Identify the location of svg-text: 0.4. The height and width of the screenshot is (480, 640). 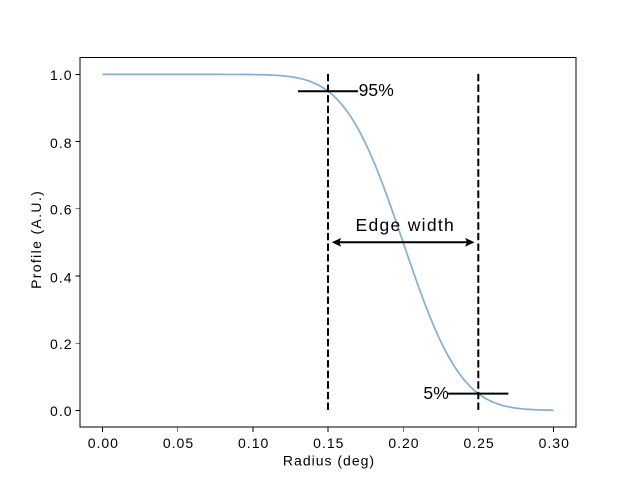
(61, 278).